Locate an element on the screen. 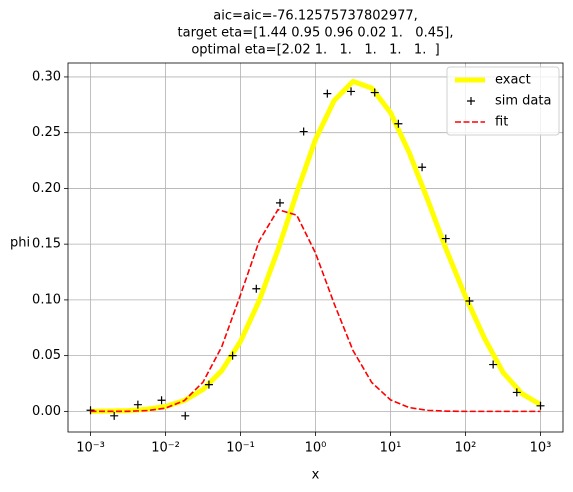  x-tick-label: 10¹ is located at coordinates (391, 448).